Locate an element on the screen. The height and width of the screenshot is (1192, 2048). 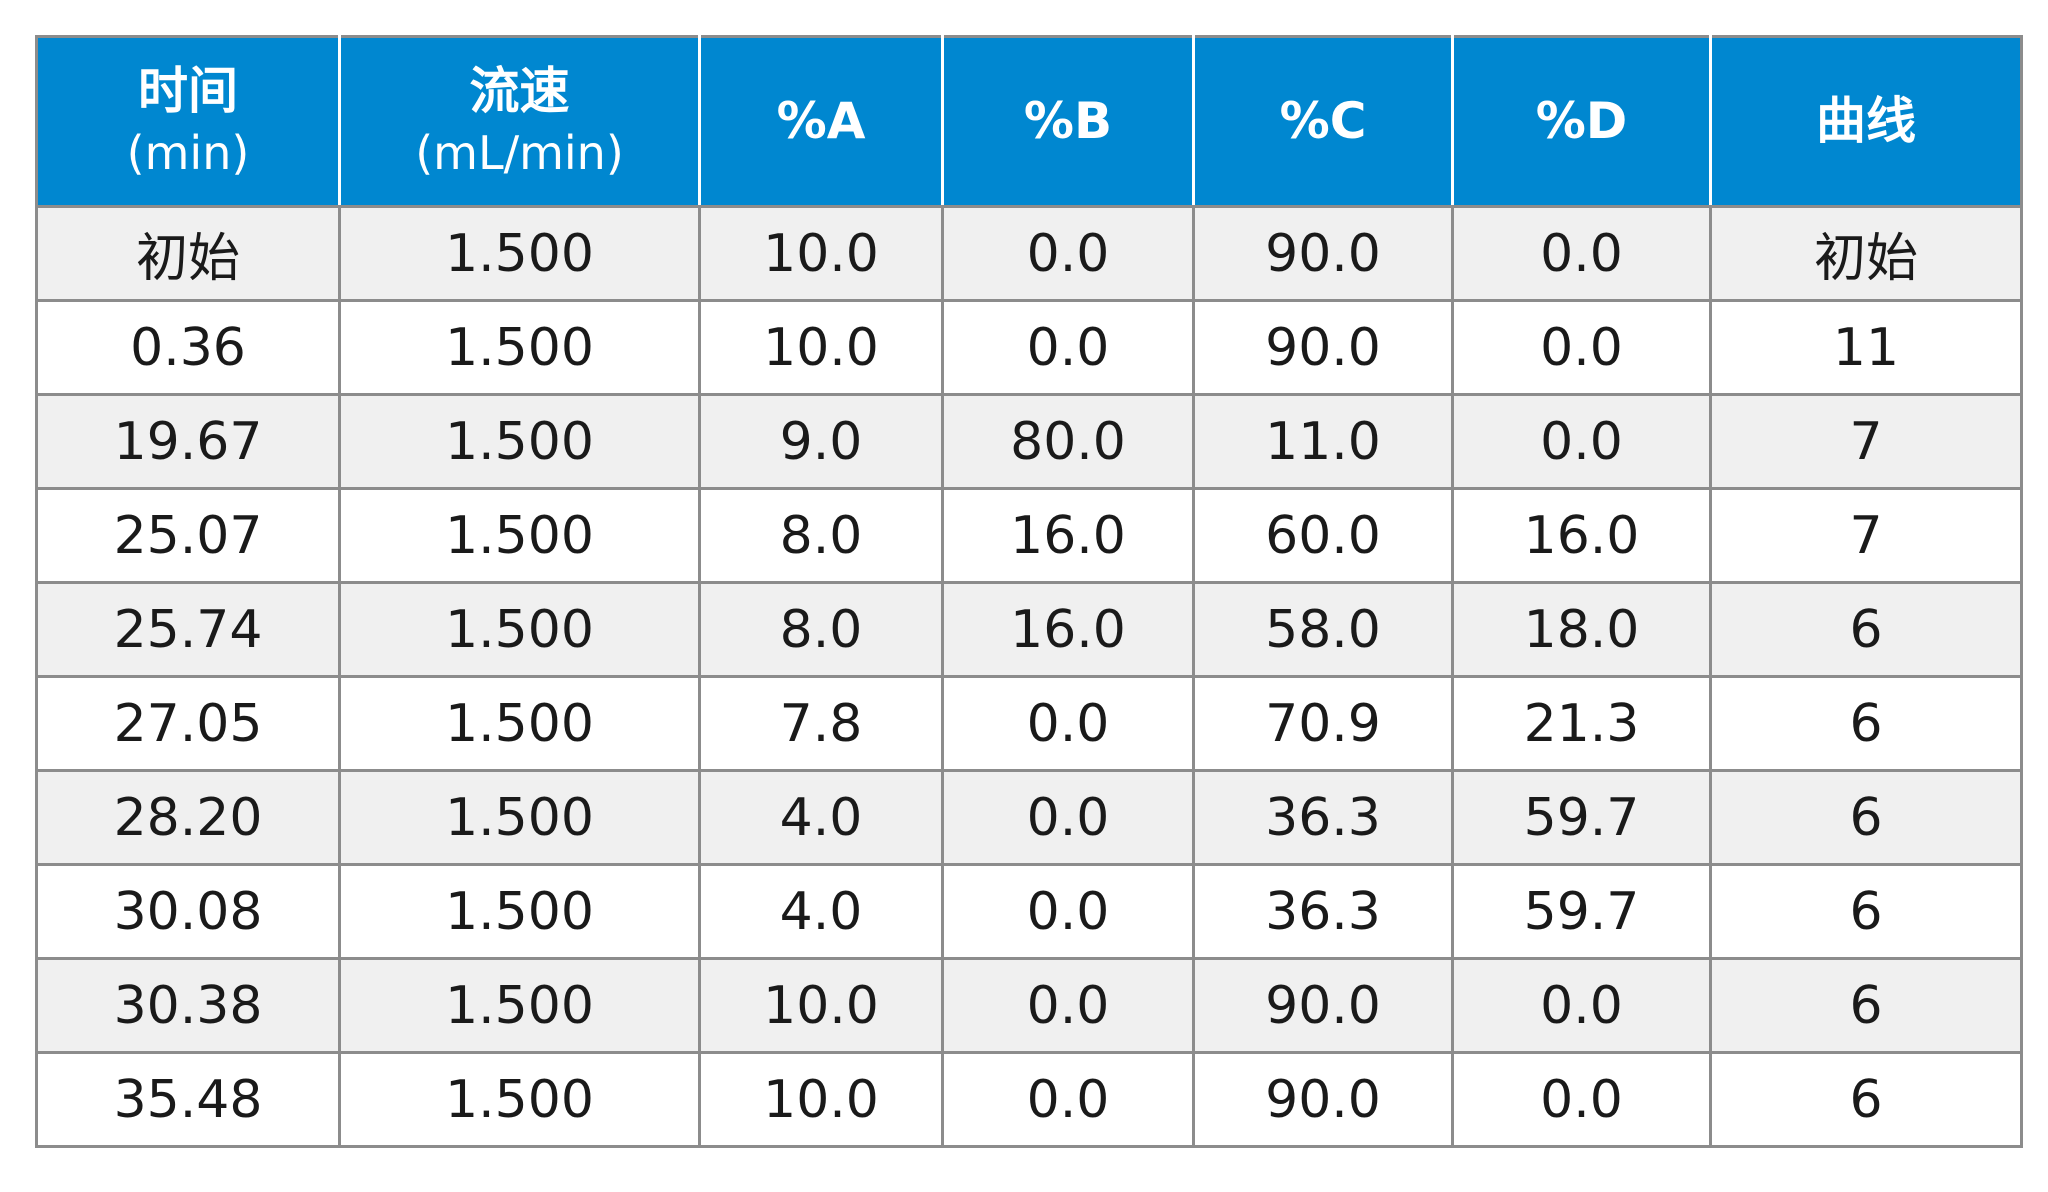
cell-percent-b: 80.0 is located at coordinates (1068, 441).